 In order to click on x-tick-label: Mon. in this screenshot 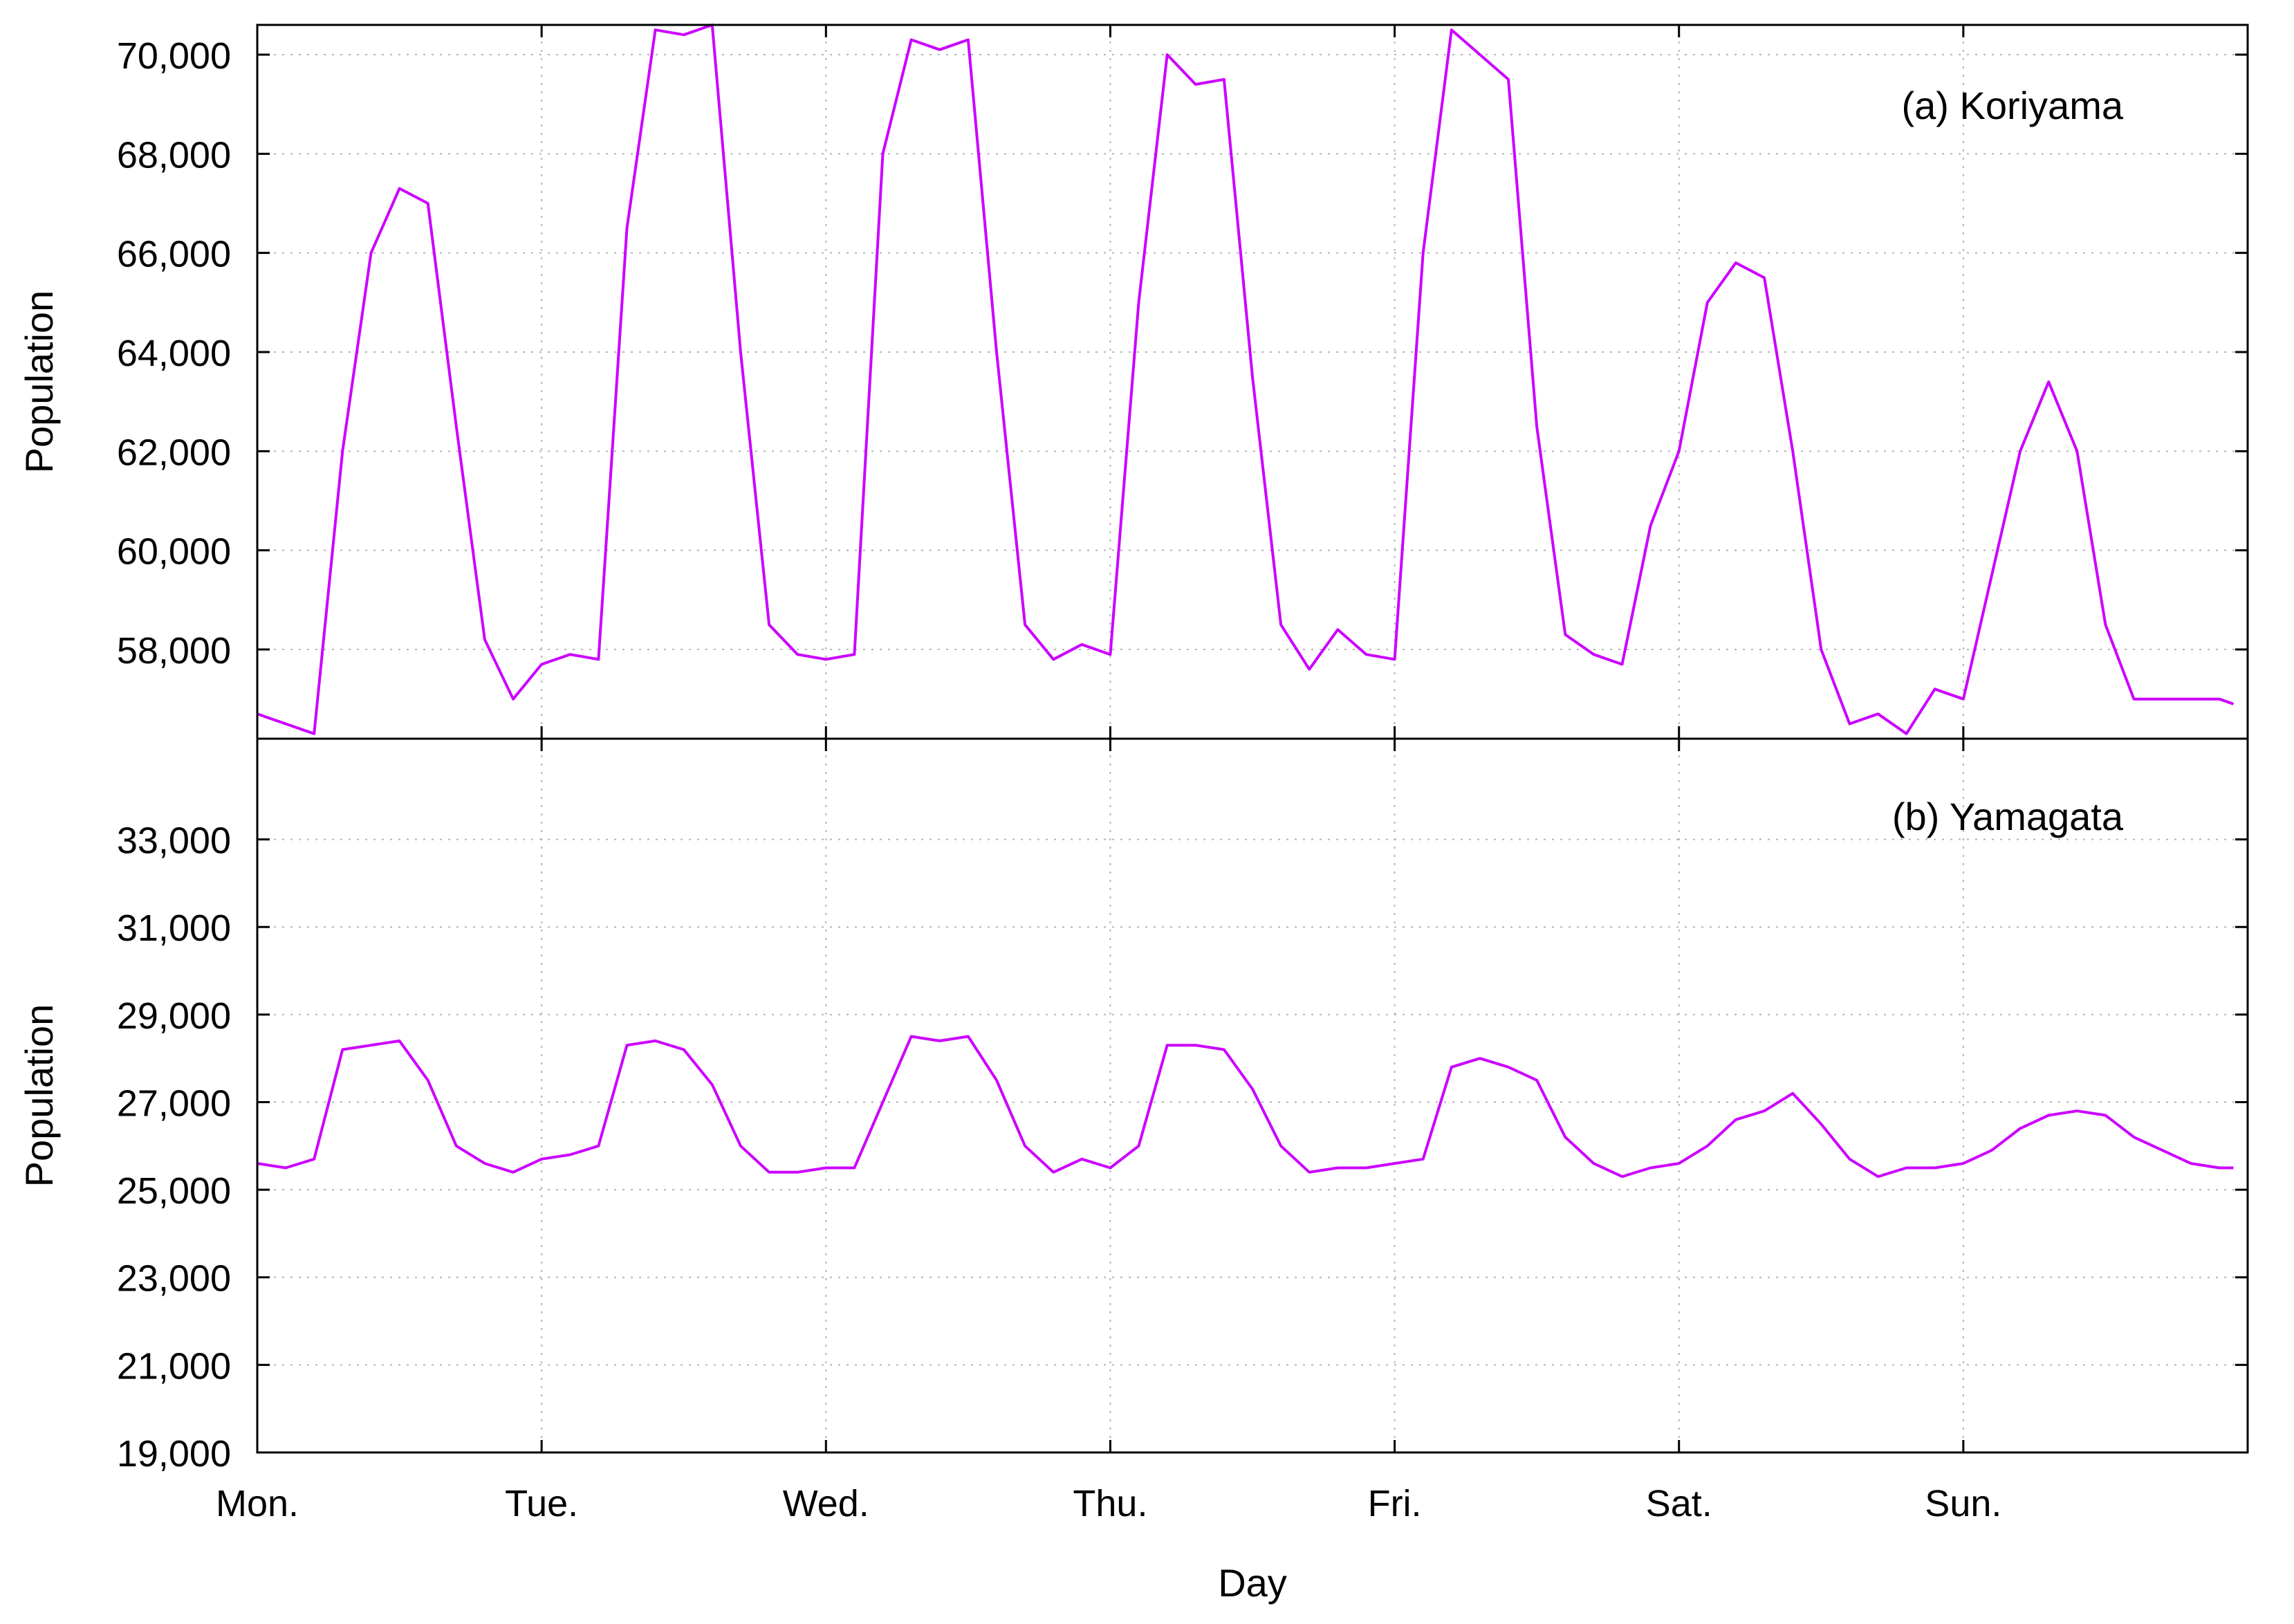, I will do `click(257, 1503)`.